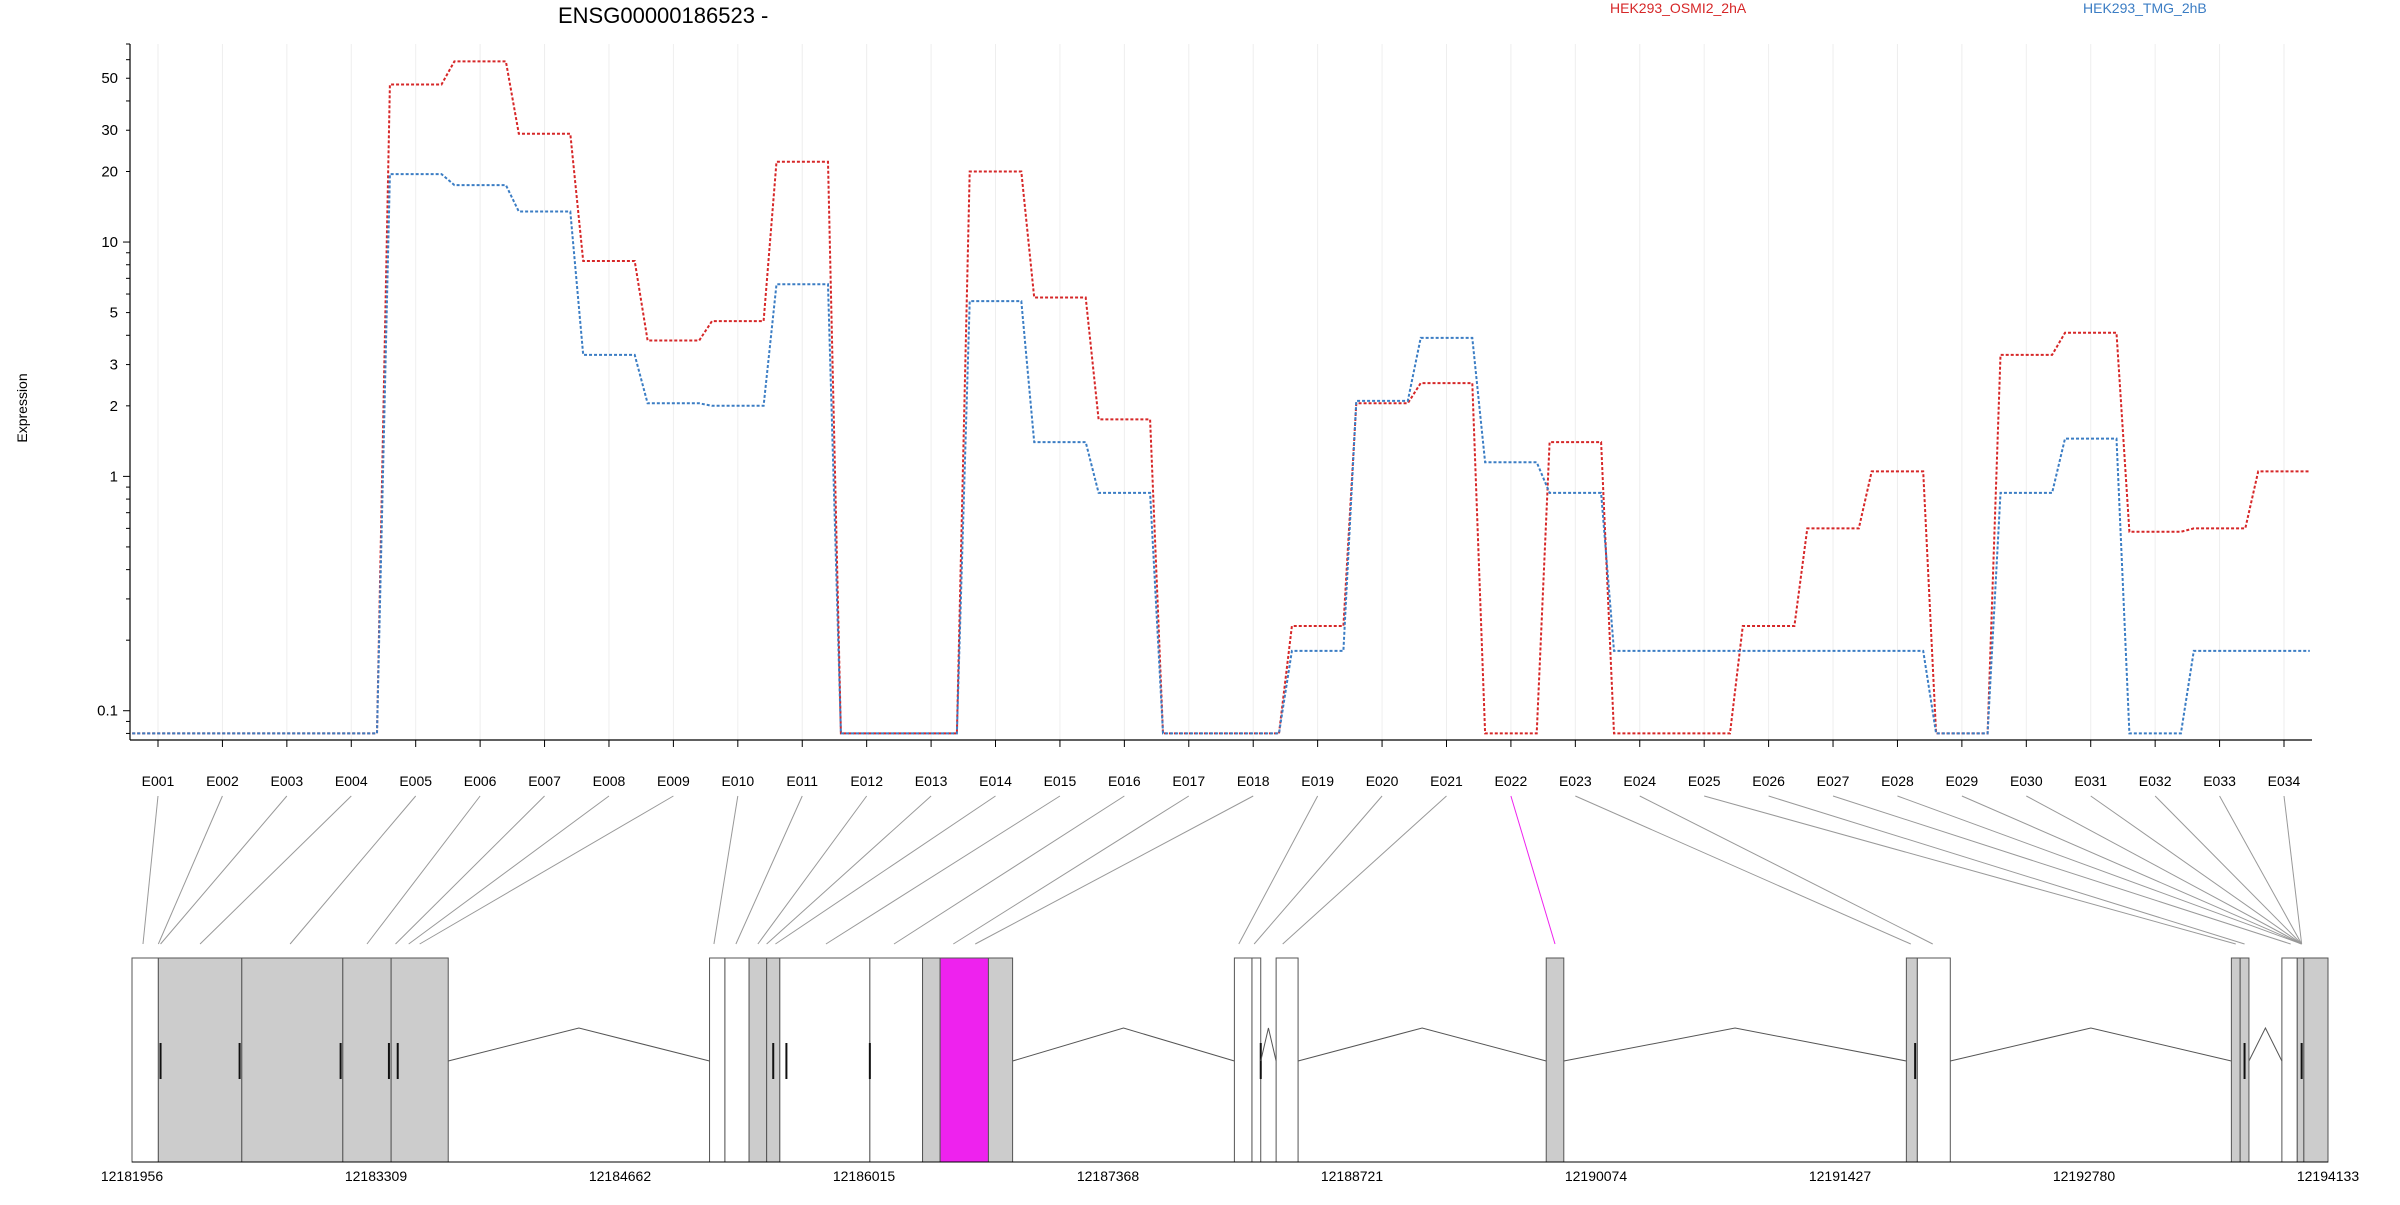 The width and height of the screenshot is (2400, 1205). Describe the element at coordinates (1704, 781) in the screenshot. I see `x-tick-label: E025` at that location.